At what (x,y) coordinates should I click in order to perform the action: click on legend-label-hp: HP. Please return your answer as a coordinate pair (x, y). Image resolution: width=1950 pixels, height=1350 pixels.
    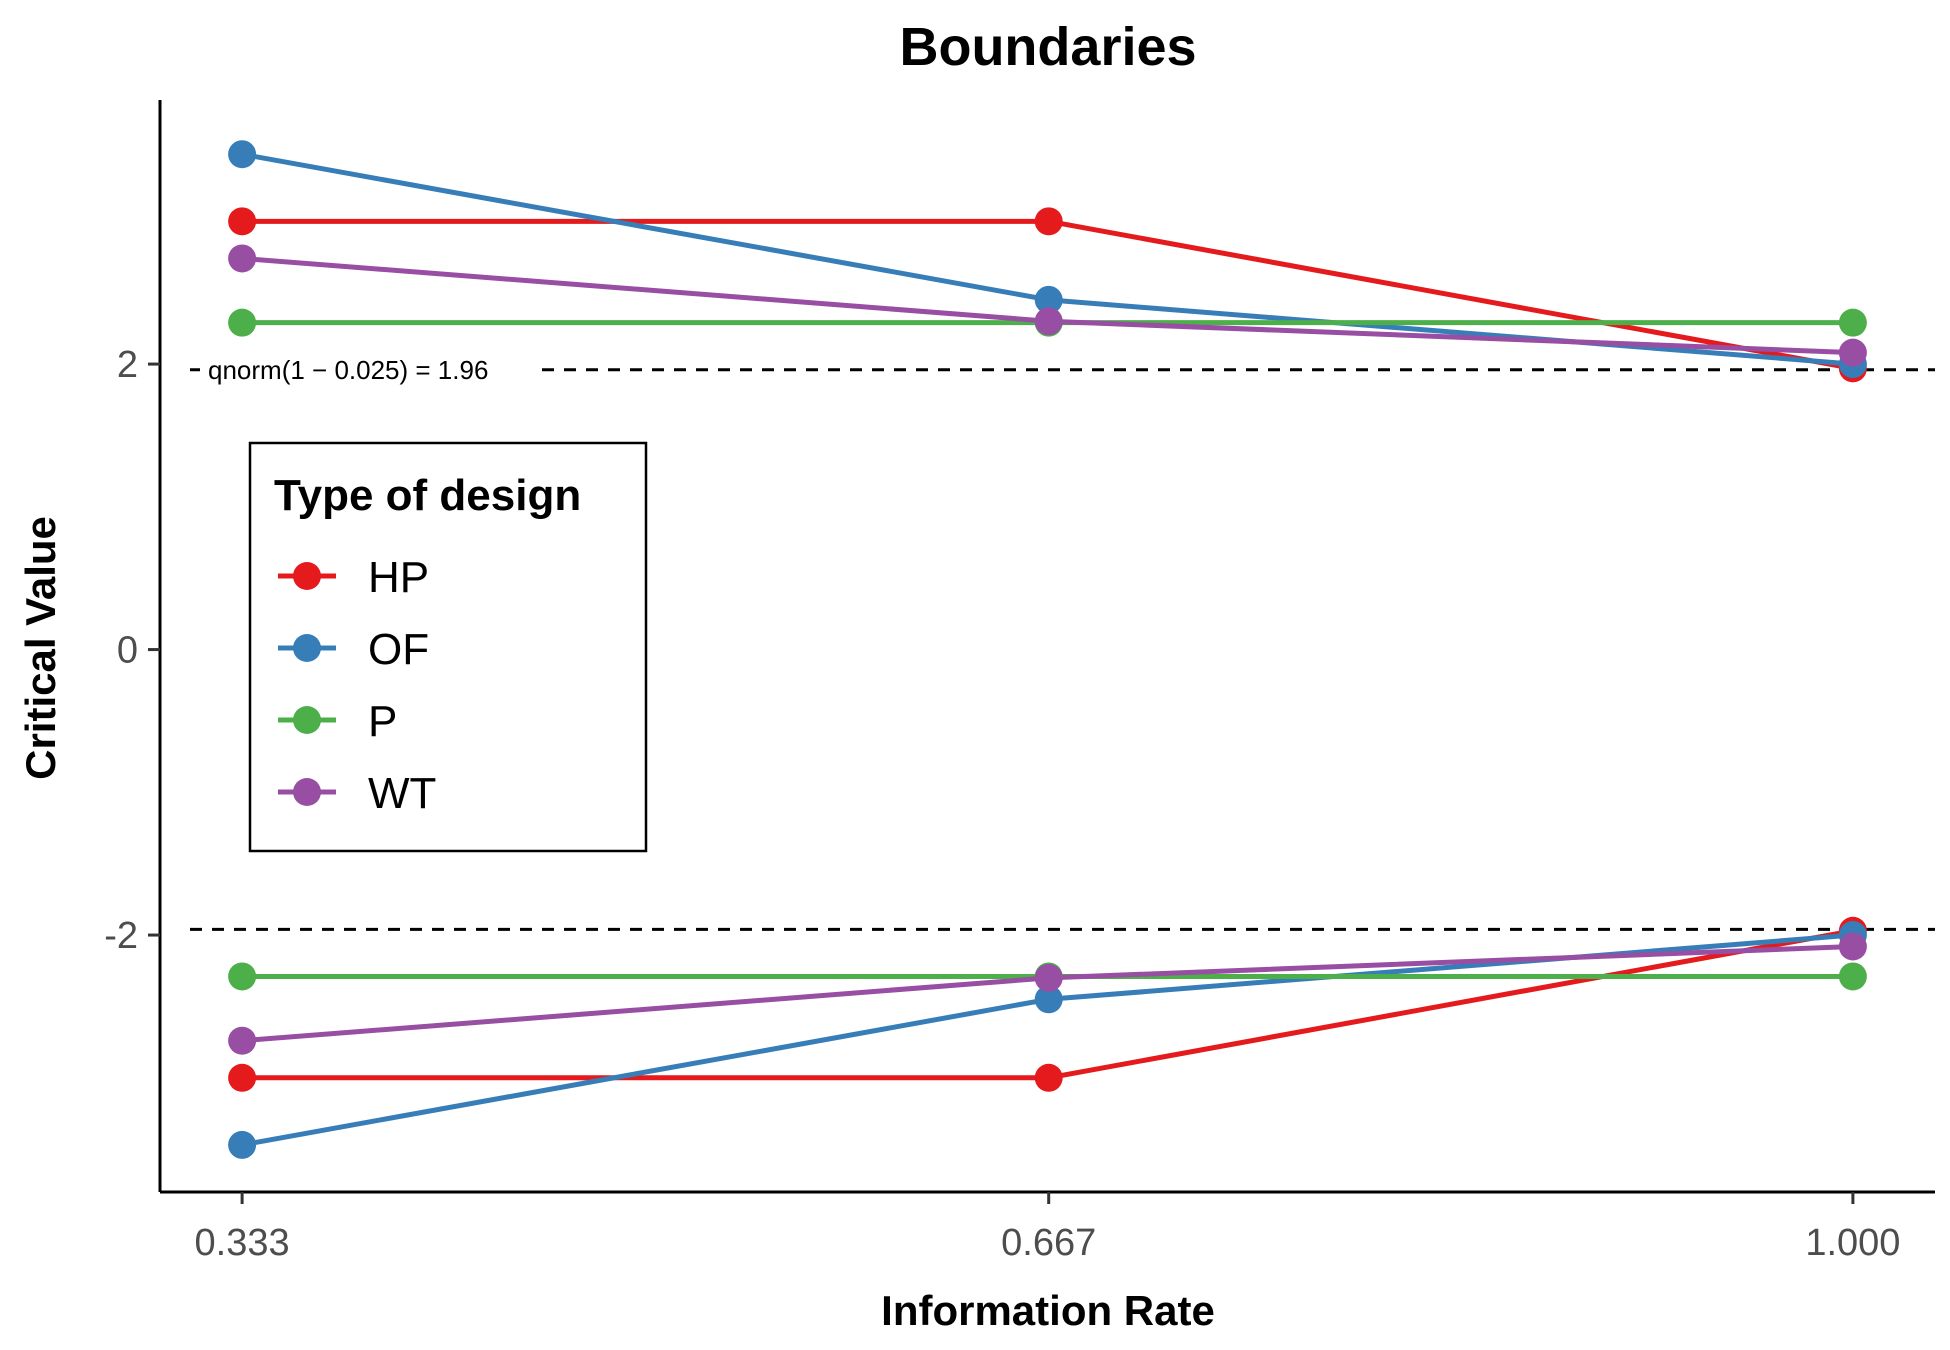
    Looking at the image, I should click on (398, 577).